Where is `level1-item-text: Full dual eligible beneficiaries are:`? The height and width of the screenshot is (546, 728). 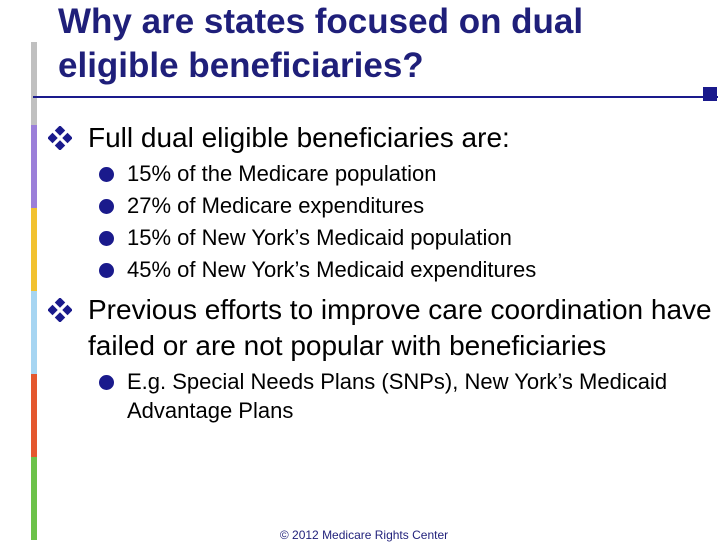
level1-item-text: Full dual eligible beneficiaries are: is located at coordinates (299, 137).